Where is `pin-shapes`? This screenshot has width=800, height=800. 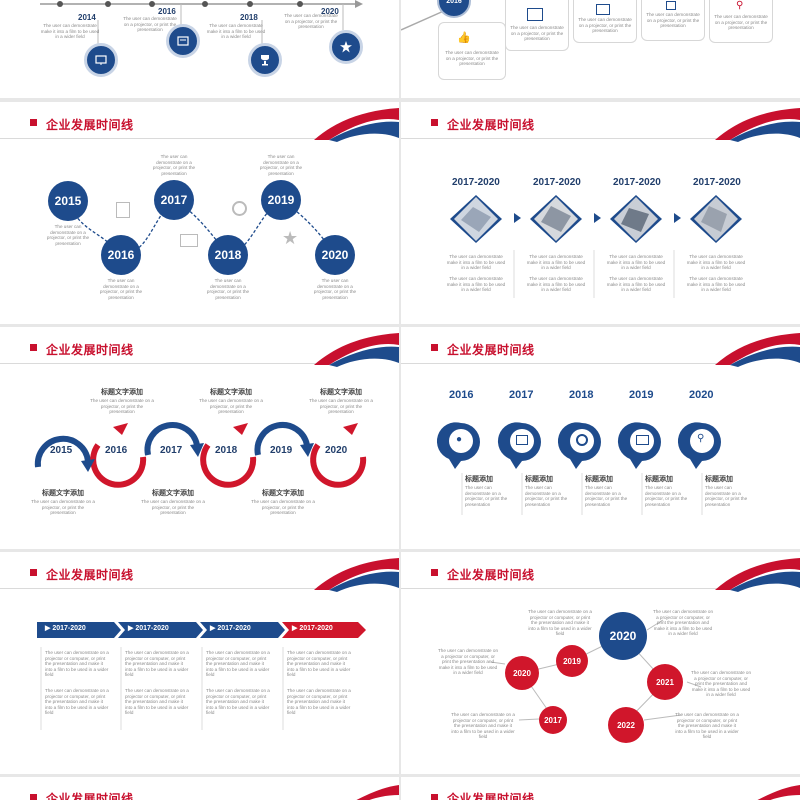 pin-shapes is located at coordinates (578, 468).